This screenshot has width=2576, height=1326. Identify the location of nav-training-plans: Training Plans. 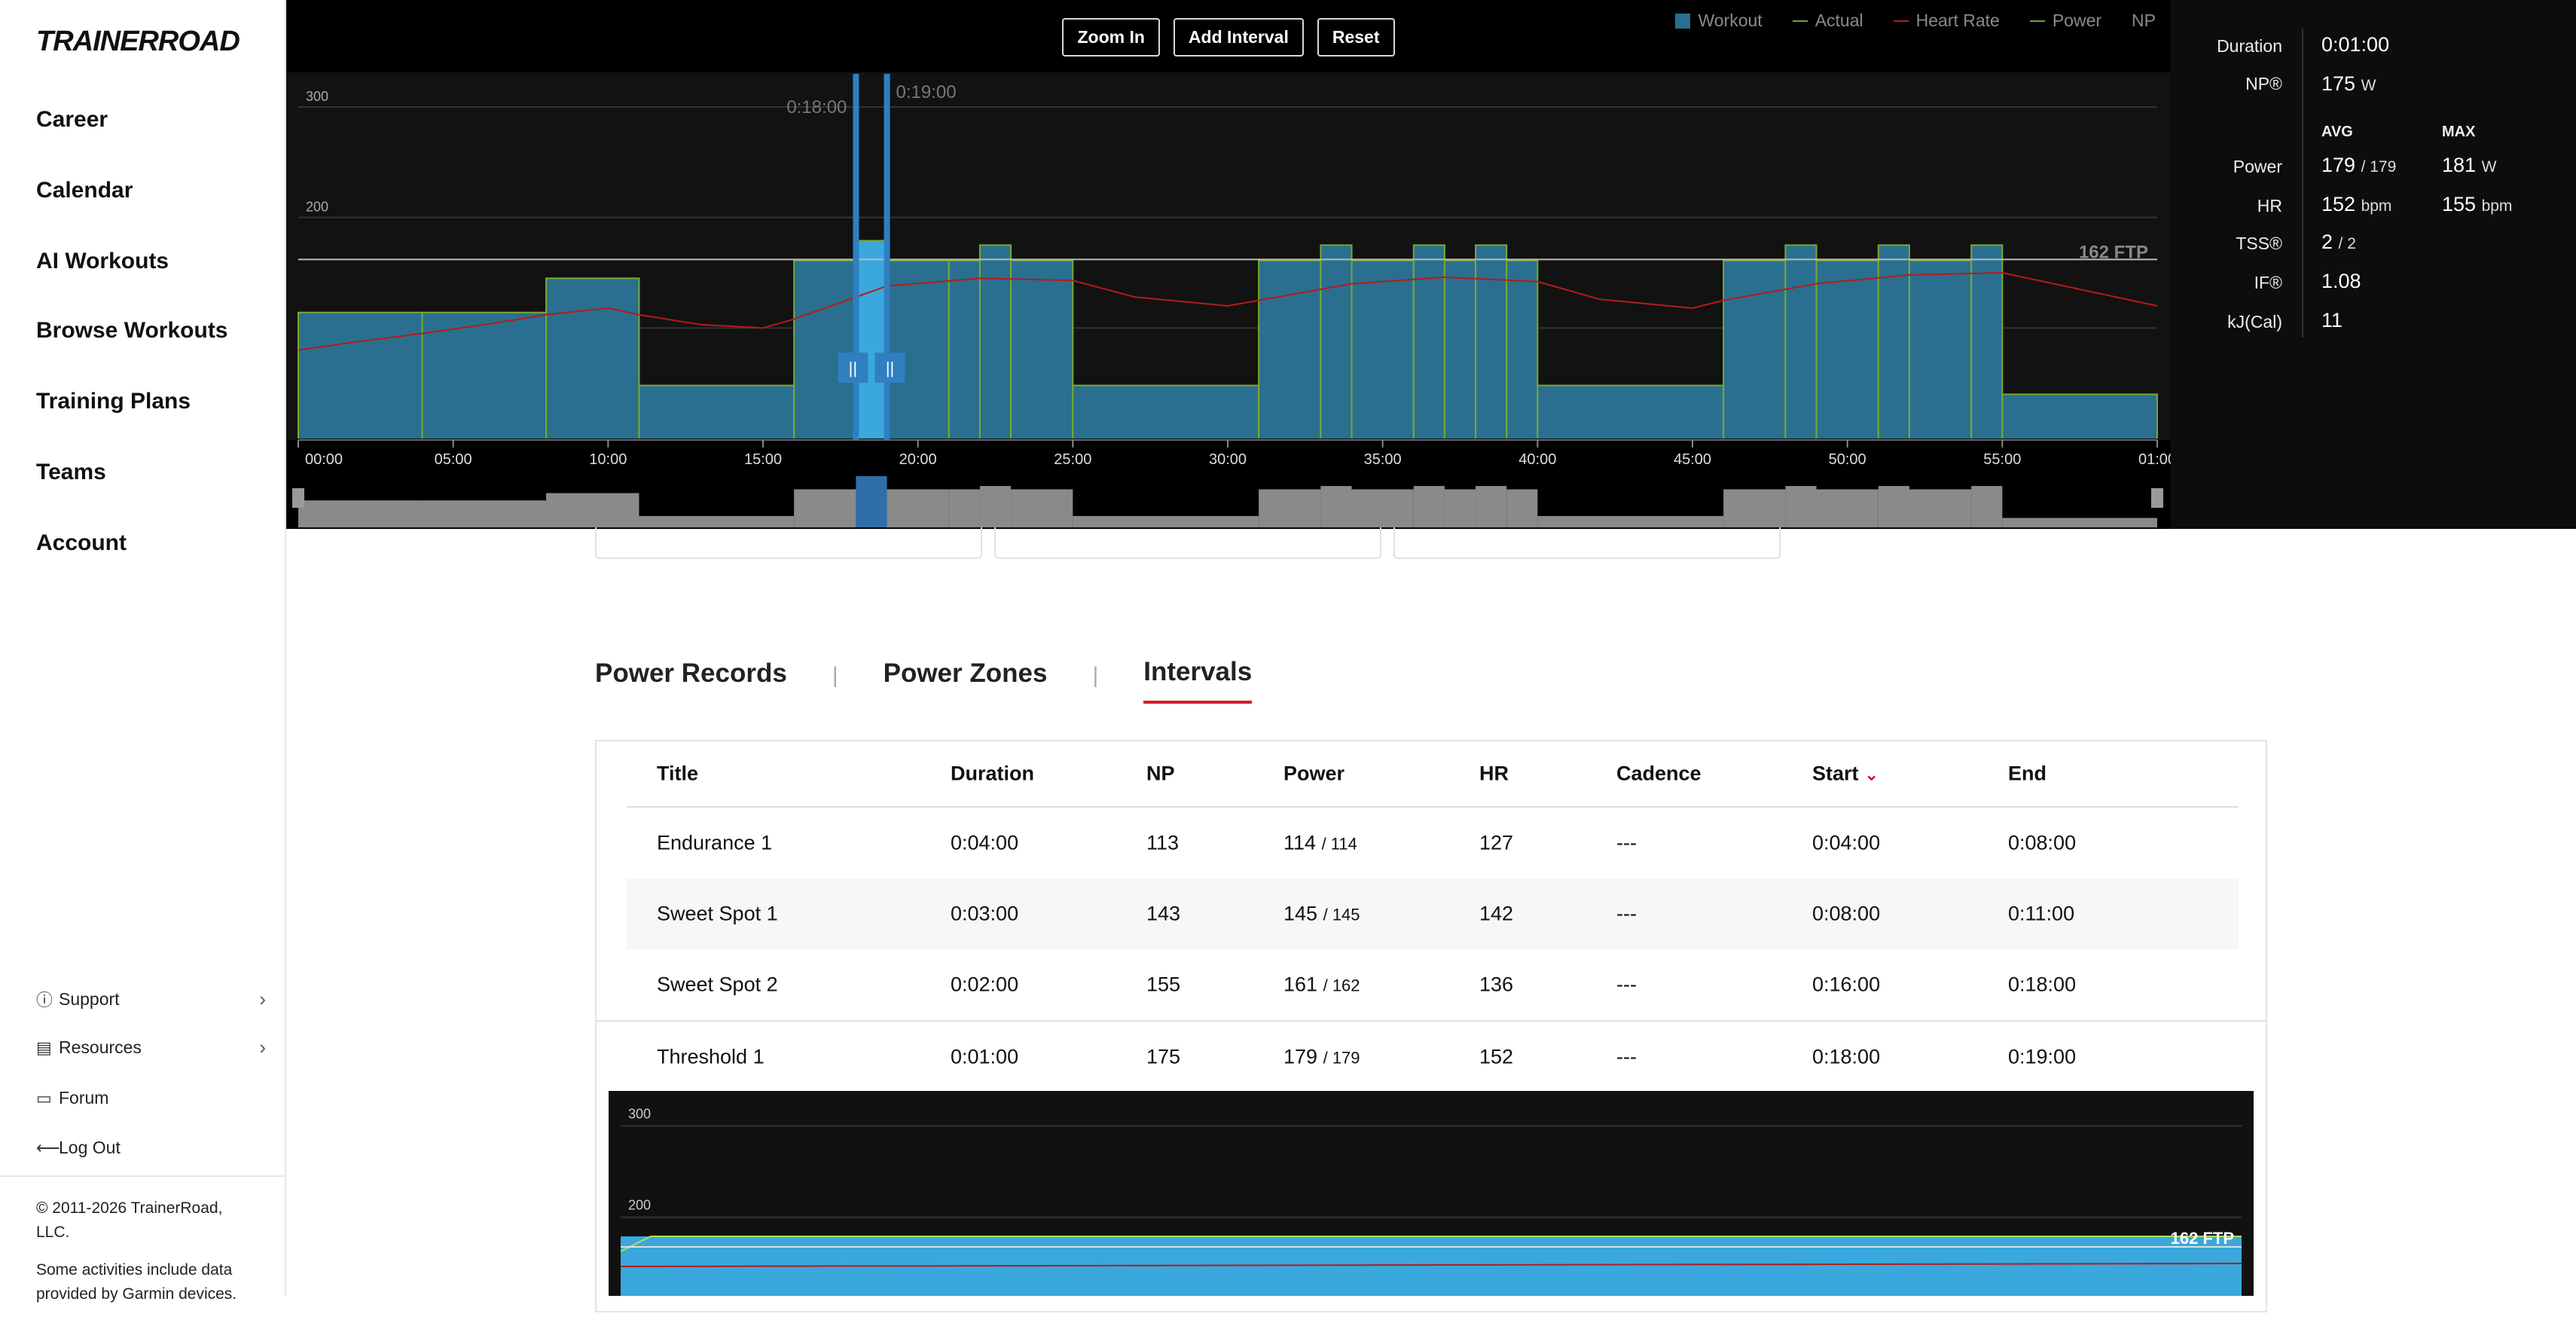
(114, 401).